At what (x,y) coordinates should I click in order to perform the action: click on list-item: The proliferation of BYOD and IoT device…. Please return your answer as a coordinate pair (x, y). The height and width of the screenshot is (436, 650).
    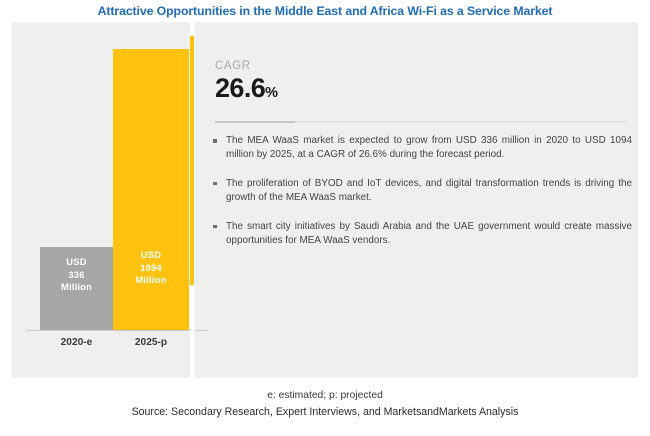
    Looking at the image, I should click on (422, 191).